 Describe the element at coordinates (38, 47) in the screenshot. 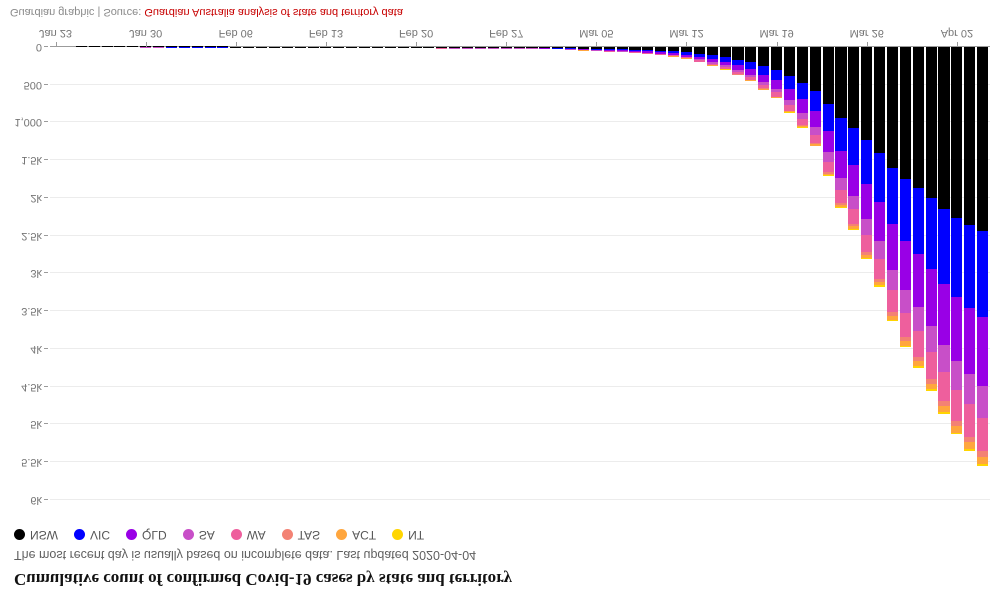

I see `y-axis-tick-label: 0` at that location.